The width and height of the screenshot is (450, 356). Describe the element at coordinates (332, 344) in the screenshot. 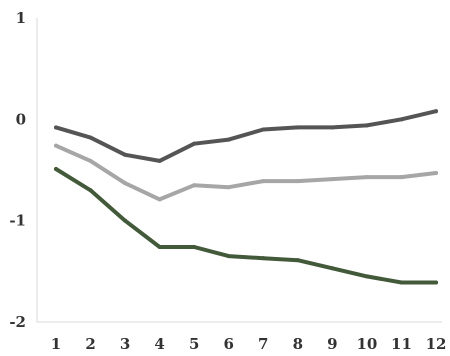

I see `x-tick-label: 9` at that location.